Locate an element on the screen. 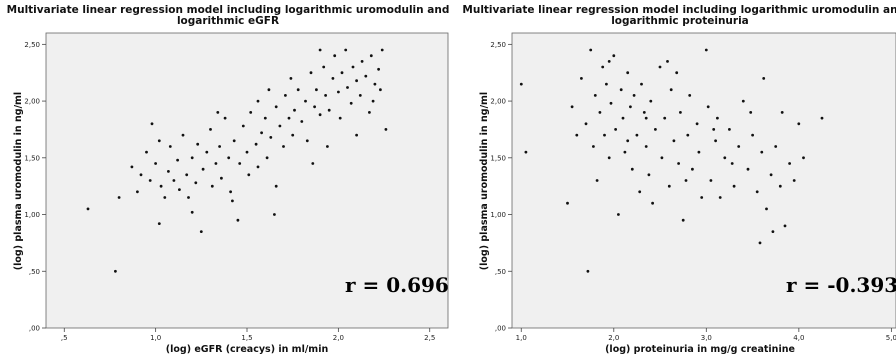 The width and height of the screenshot is (896, 354). chart-title-line-2: logarithmic eGFR is located at coordinates (228, 21).